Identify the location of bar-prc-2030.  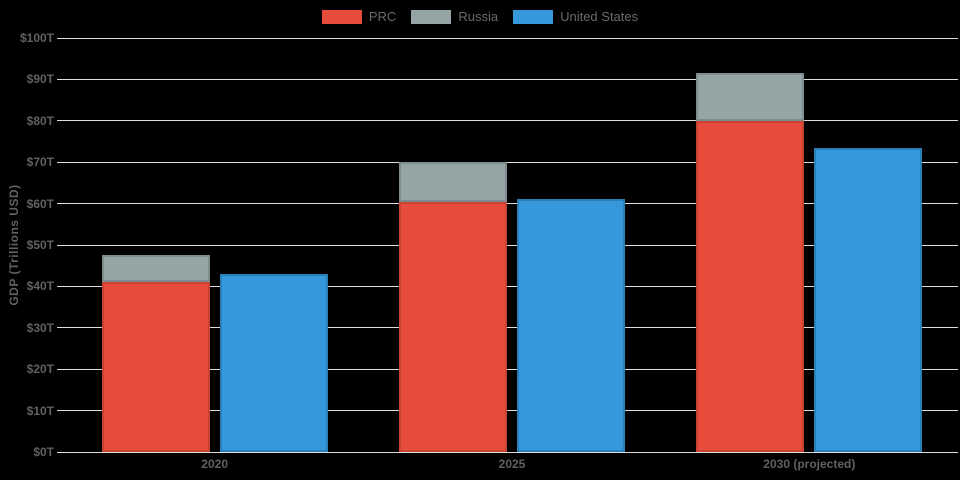
(750, 286).